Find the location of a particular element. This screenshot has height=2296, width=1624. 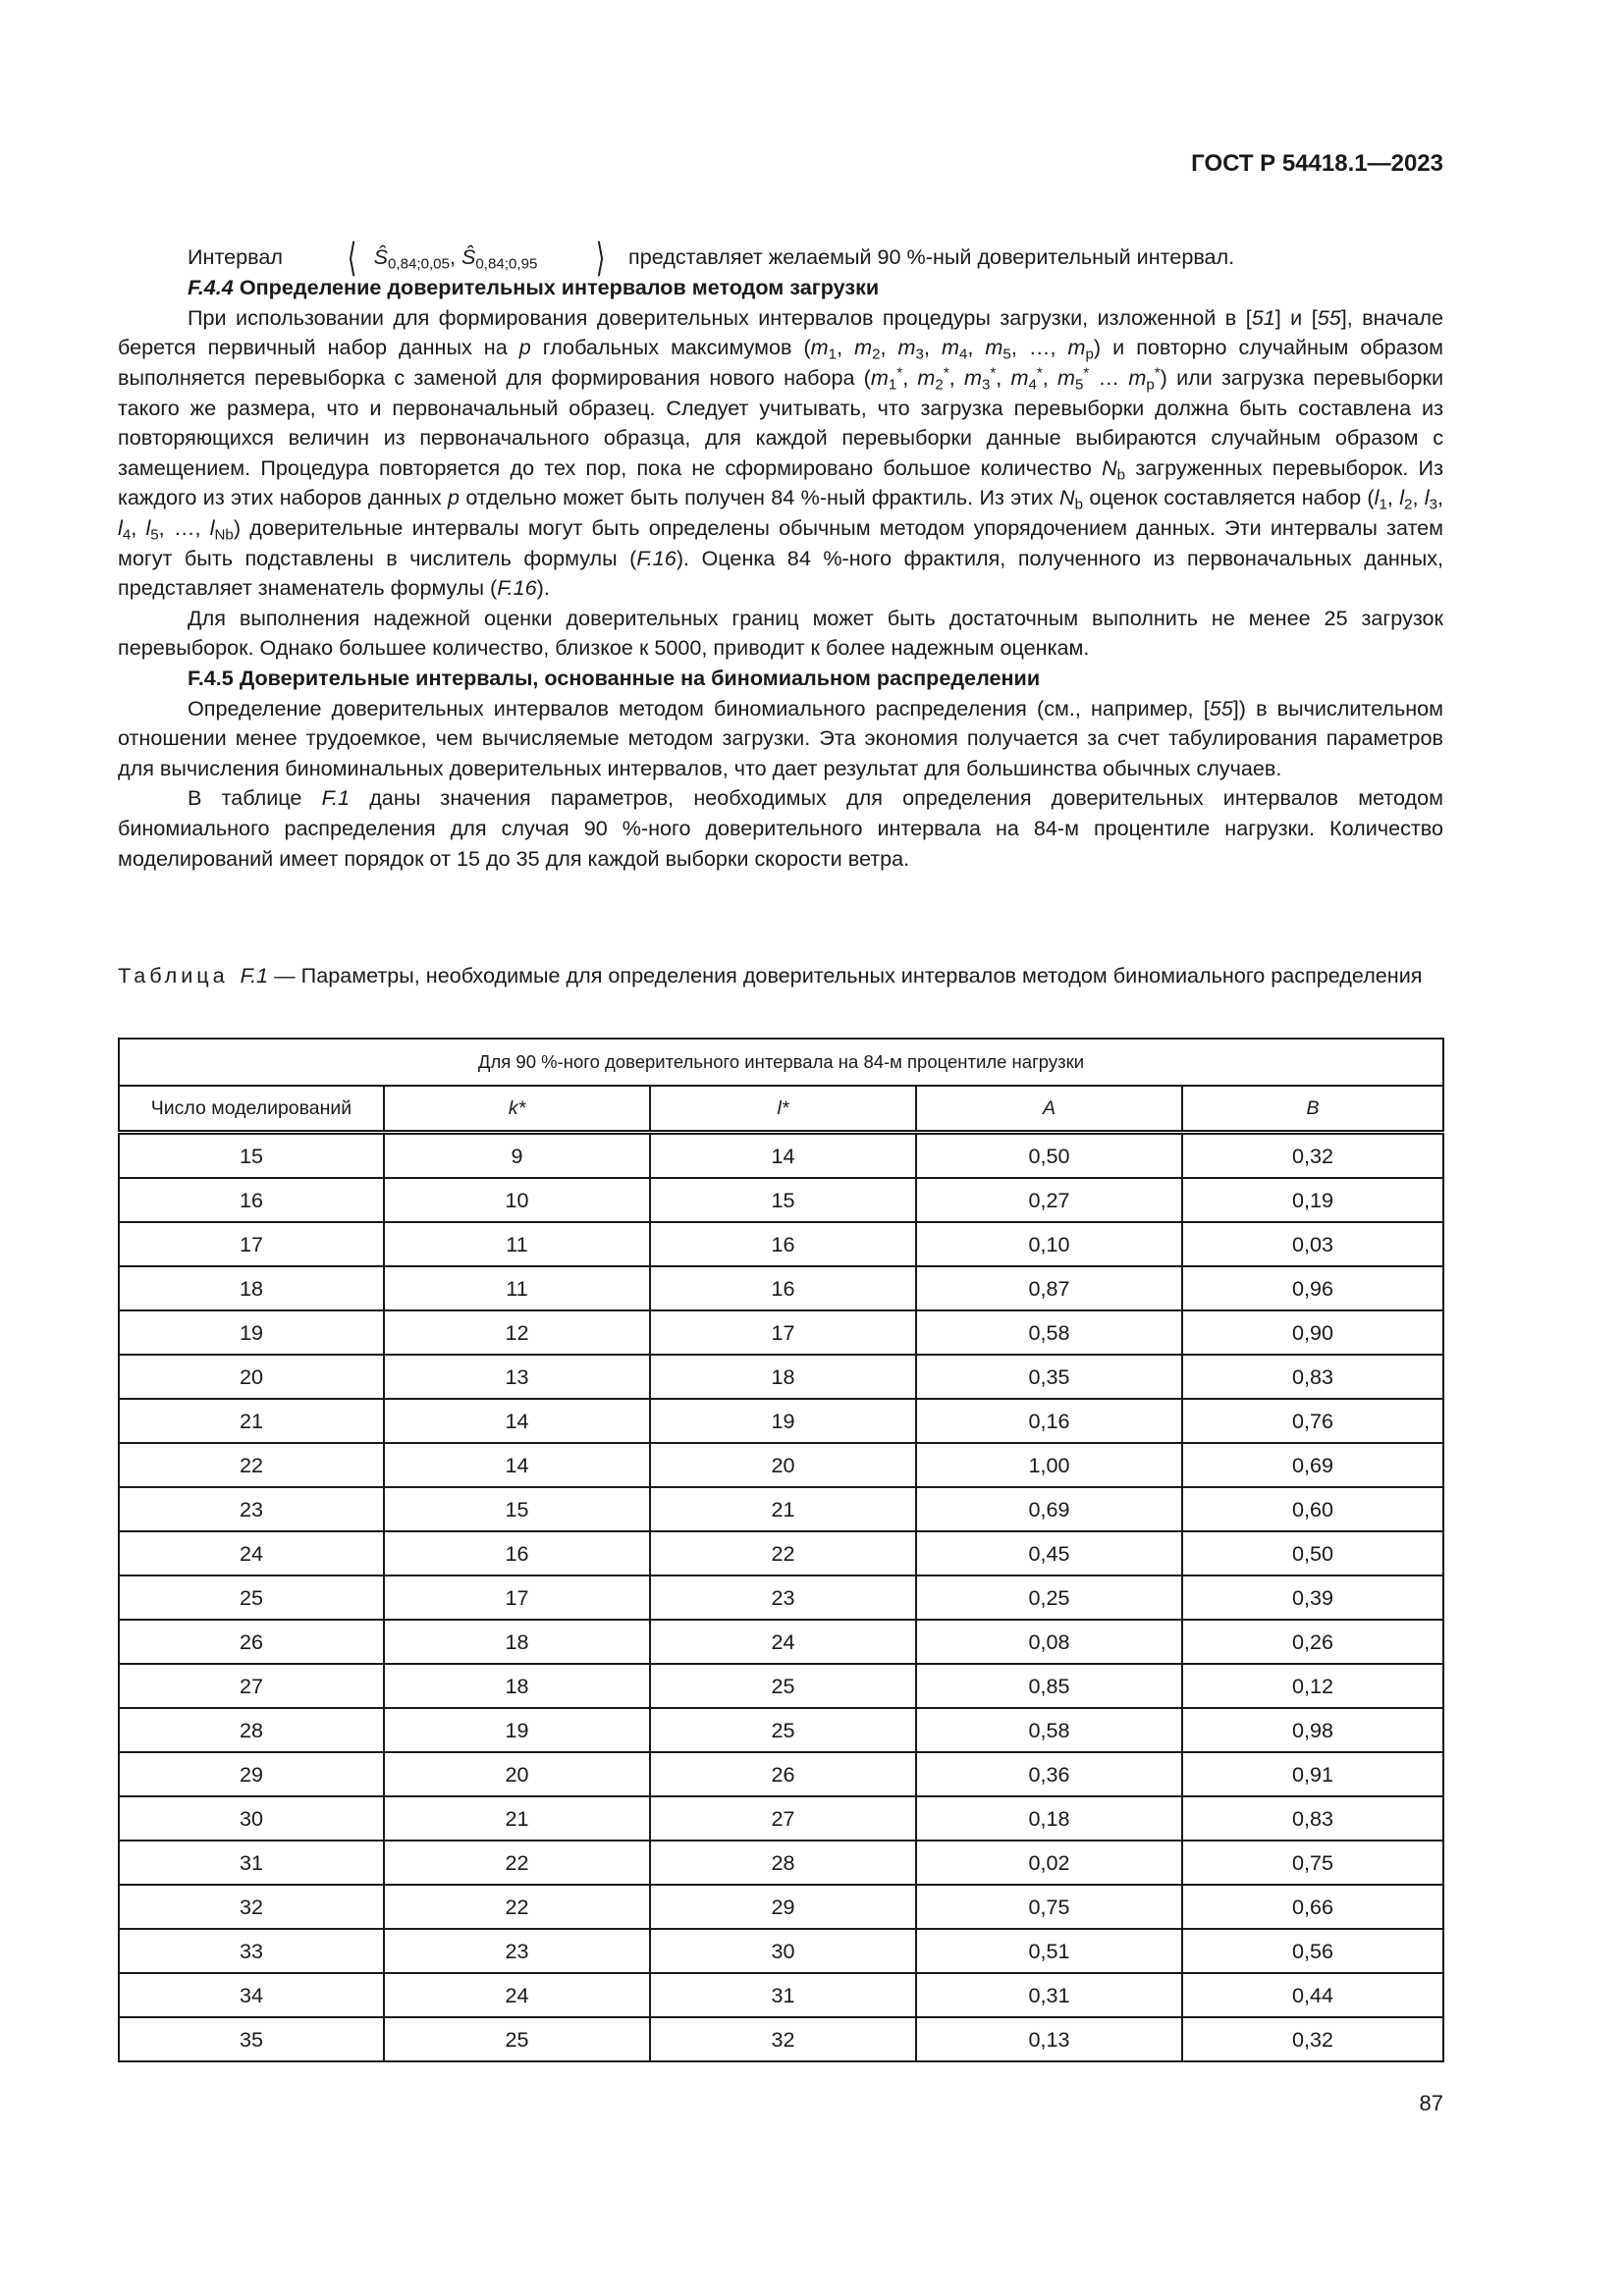

table-cell: 28 is located at coordinates (251, 1730).